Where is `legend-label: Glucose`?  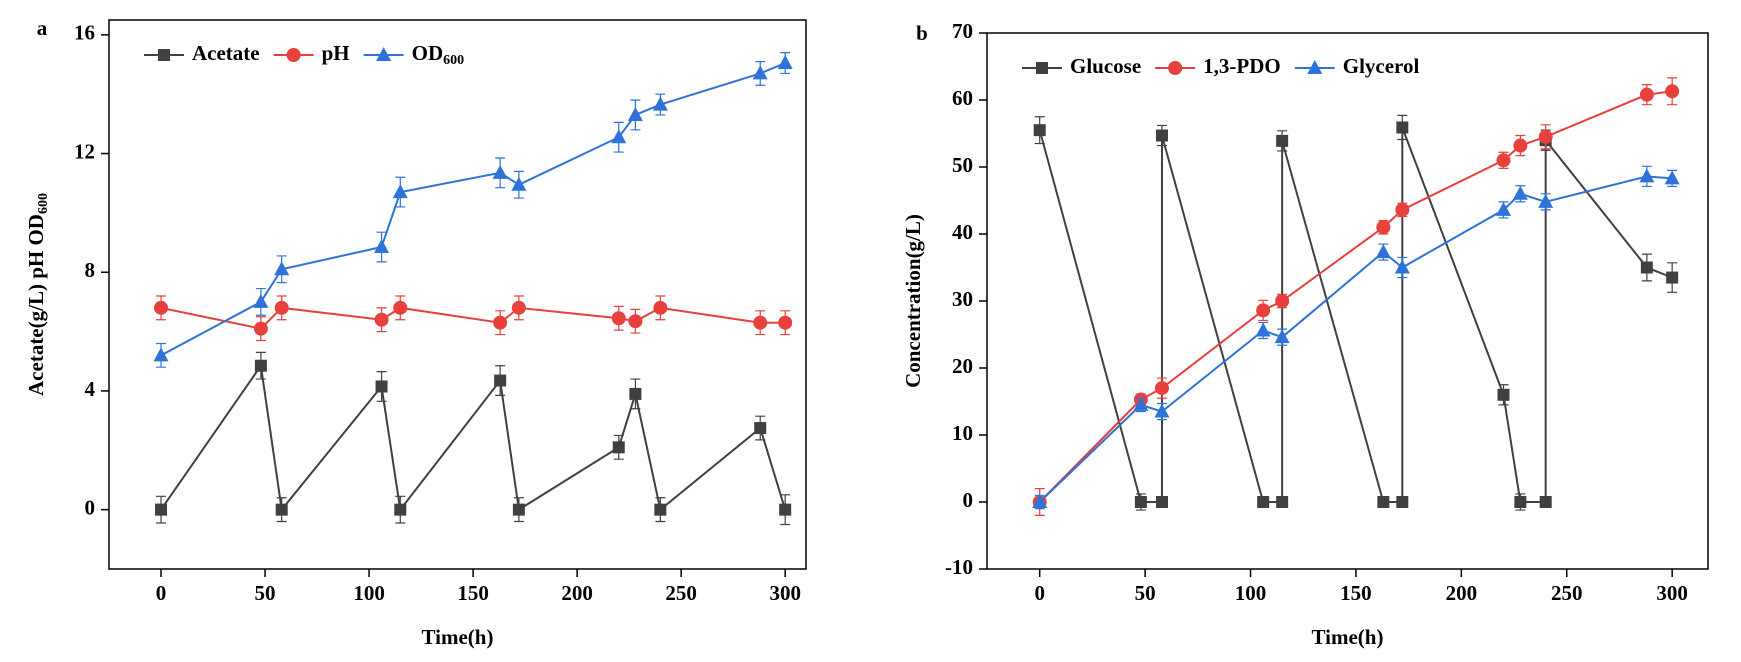
legend-label: Glucose is located at coordinates (1105, 66).